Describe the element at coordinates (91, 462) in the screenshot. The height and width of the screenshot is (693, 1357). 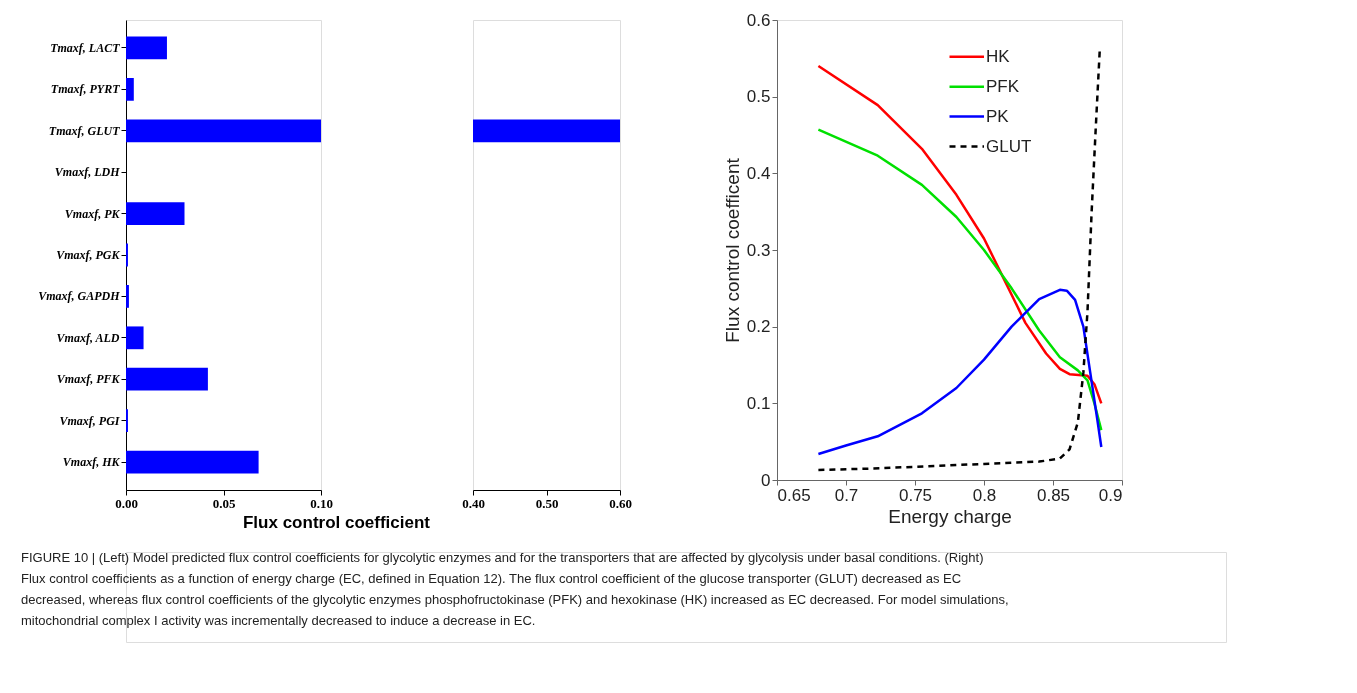
I see `y-tick-label: Vmaxf, HK` at that location.